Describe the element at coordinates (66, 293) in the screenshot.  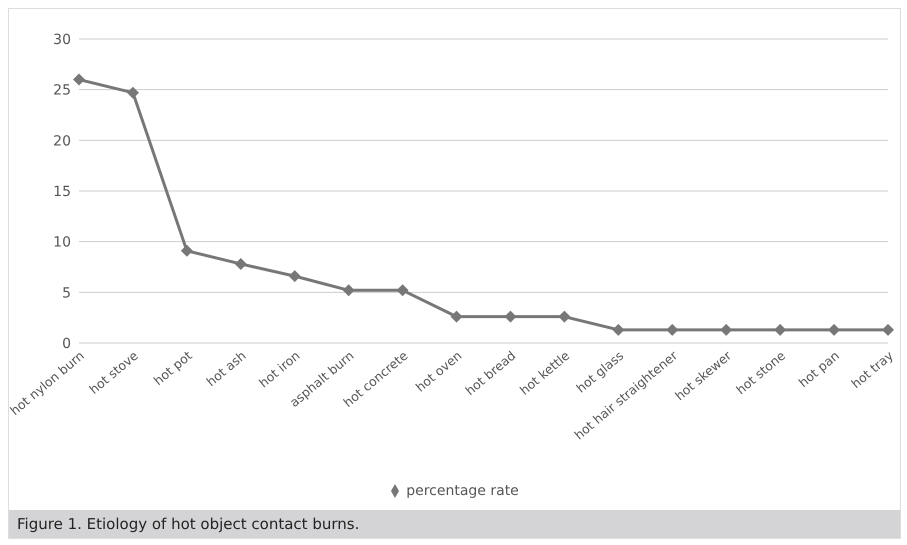
I see `y-tick-label: 5` at that location.